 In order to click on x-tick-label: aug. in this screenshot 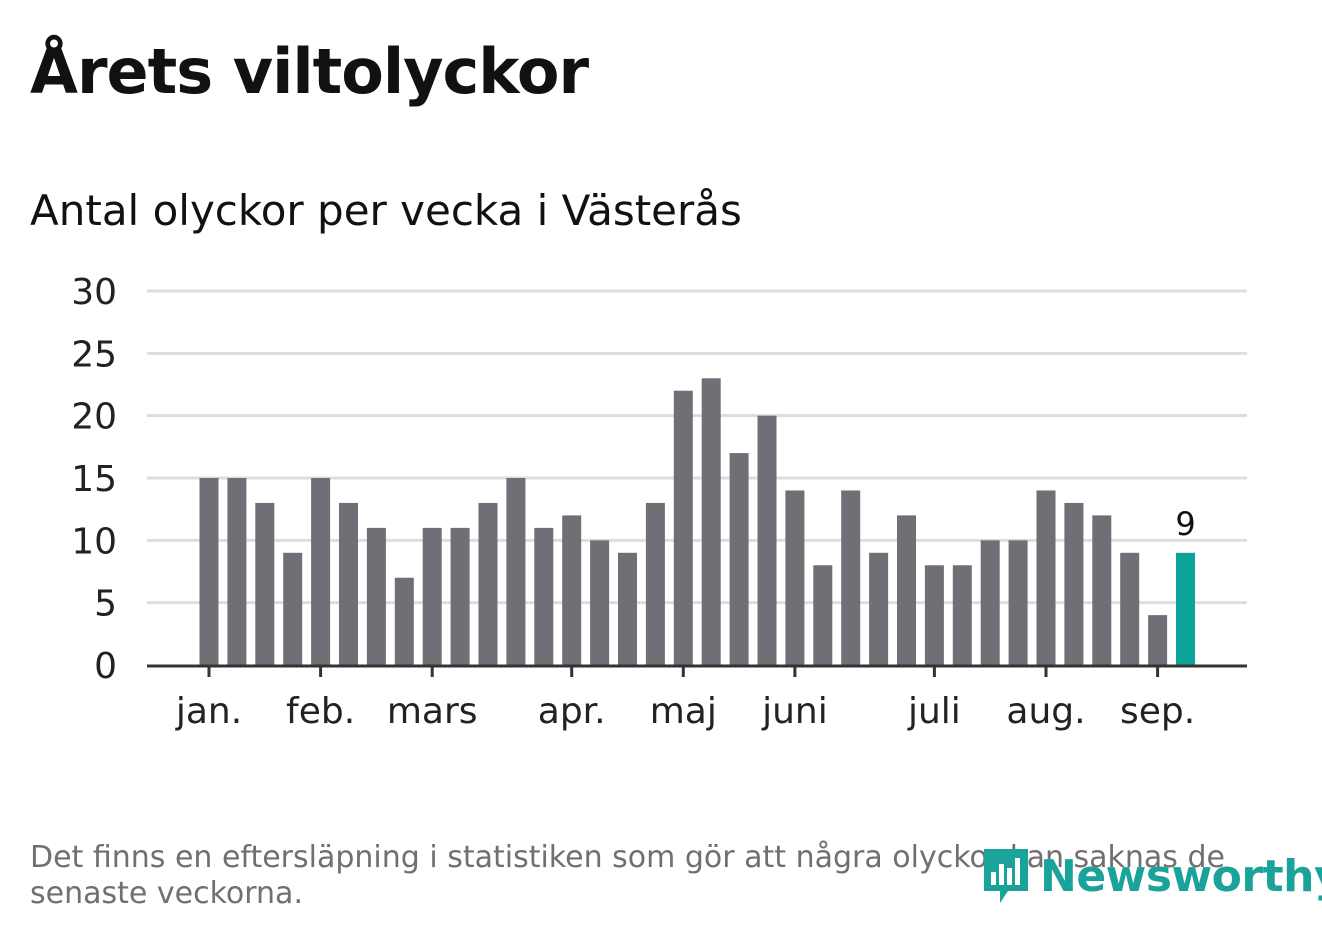, I will do `click(1045, 711)`.